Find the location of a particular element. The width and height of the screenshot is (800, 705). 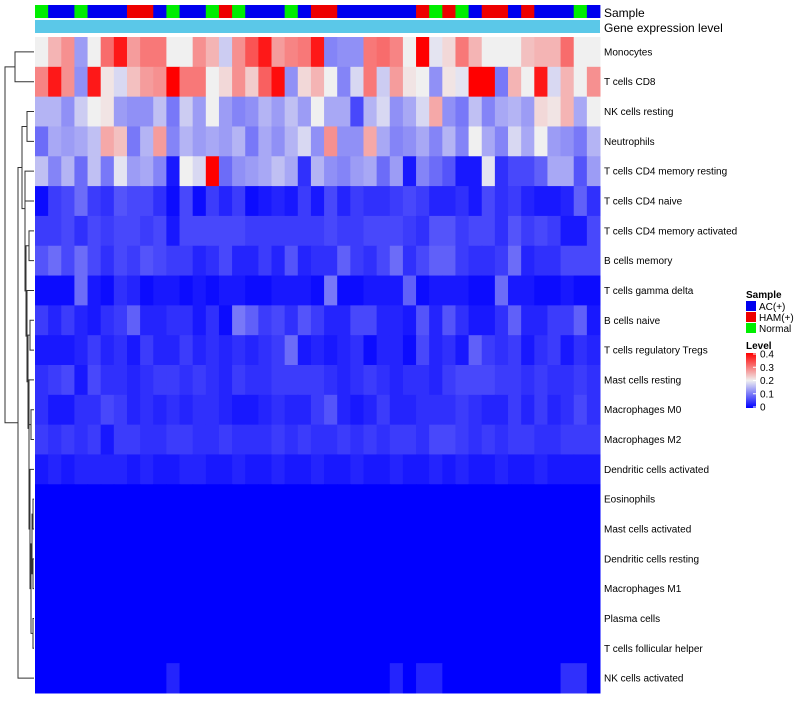

color-scale-tick-label: 0.1 is located at coordinates (767, 394).